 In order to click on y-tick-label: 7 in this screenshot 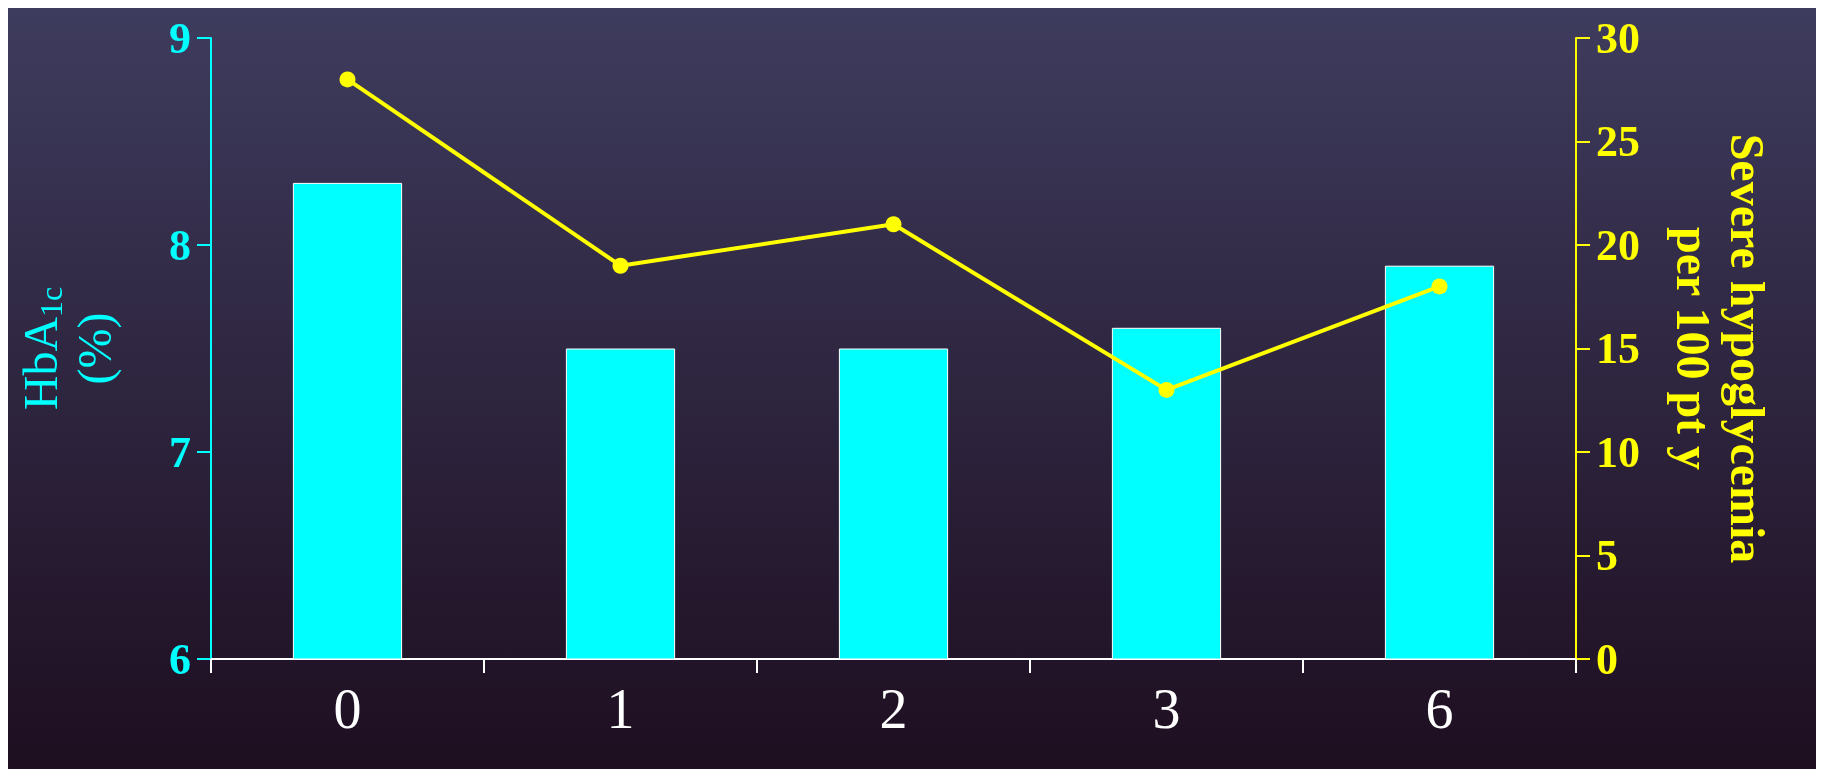, I will do `click(180, 452)`.